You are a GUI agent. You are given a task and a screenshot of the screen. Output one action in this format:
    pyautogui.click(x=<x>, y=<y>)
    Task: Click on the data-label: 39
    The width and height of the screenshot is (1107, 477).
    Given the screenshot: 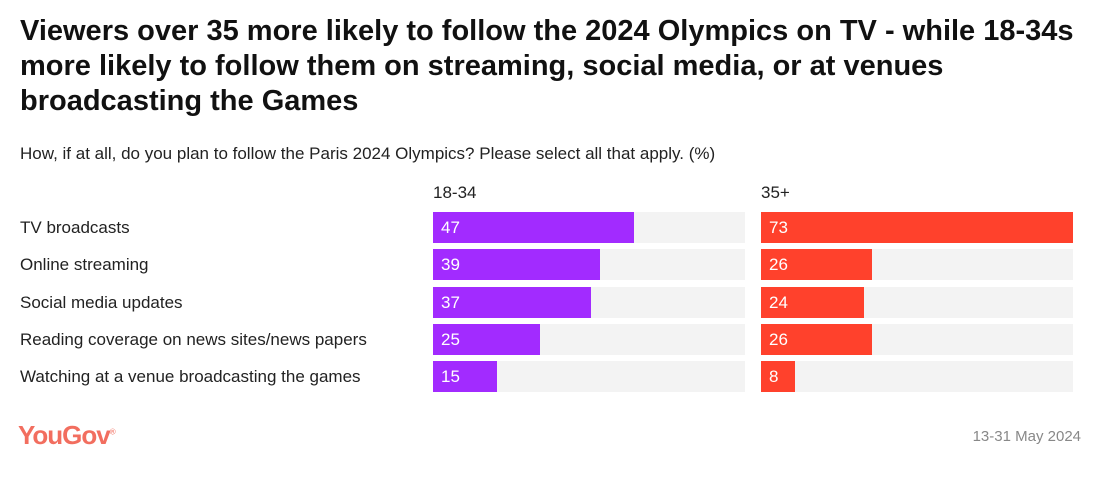 What is the action you would take?
    pyautogui.click(x=450, y=264)
    